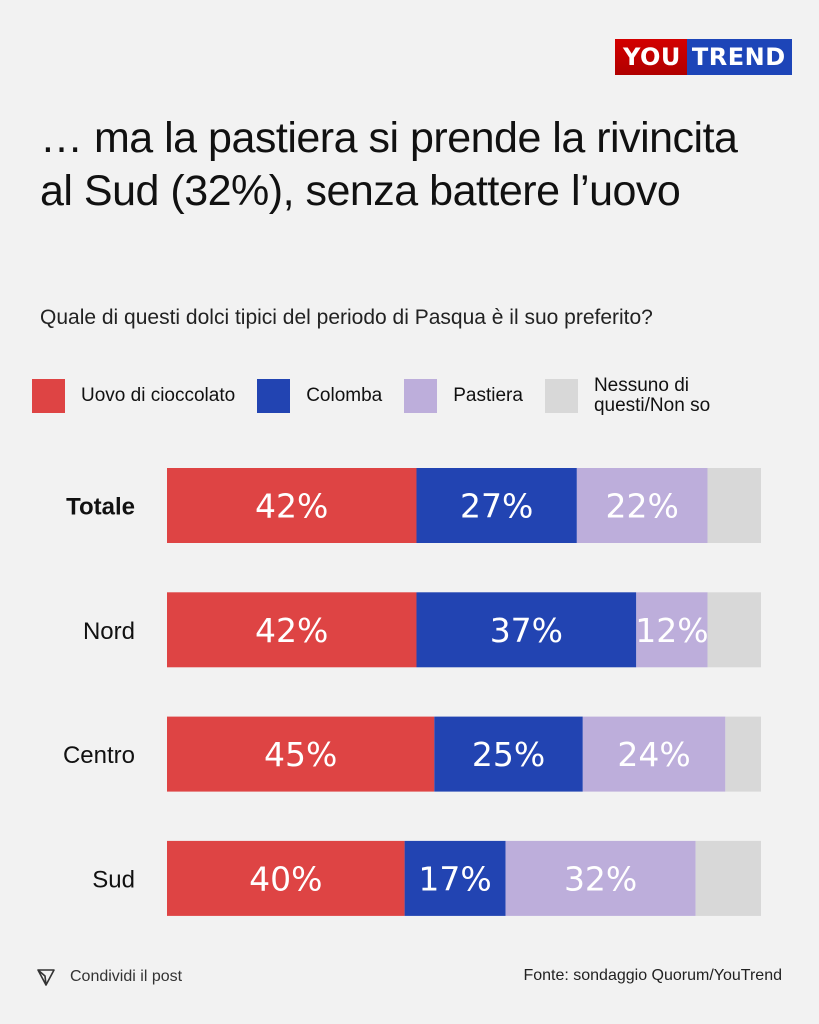 This screenshot has width=819, height=1024. I want to click on legend-swatch-nessuno, so click(561, 396).